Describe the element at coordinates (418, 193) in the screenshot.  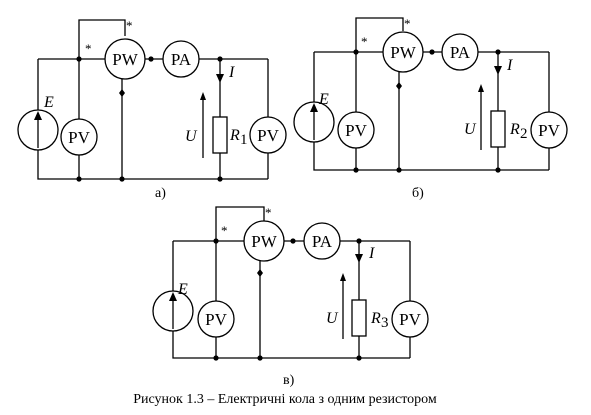
I see `circuit-label: б)` at that location.